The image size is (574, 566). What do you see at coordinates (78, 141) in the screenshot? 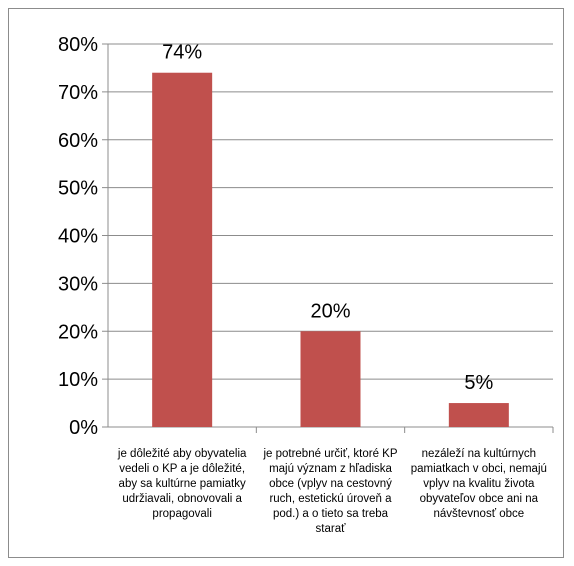
I see `y-tick-label: 60%` at bounding box center [78, 141].